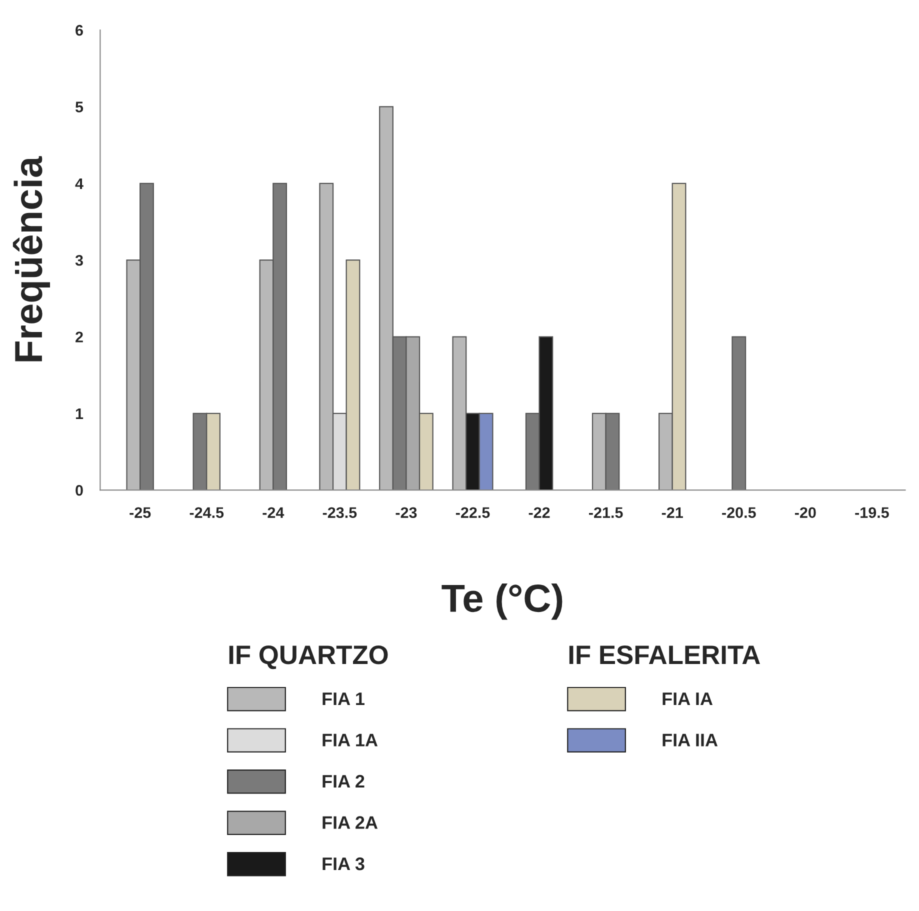 Image resolution: width=919 pixels, height=911 pixels. Describe the element at coordinates (690, 740) in the screenshot. I see `legend-label: FIA IIA` at that location.